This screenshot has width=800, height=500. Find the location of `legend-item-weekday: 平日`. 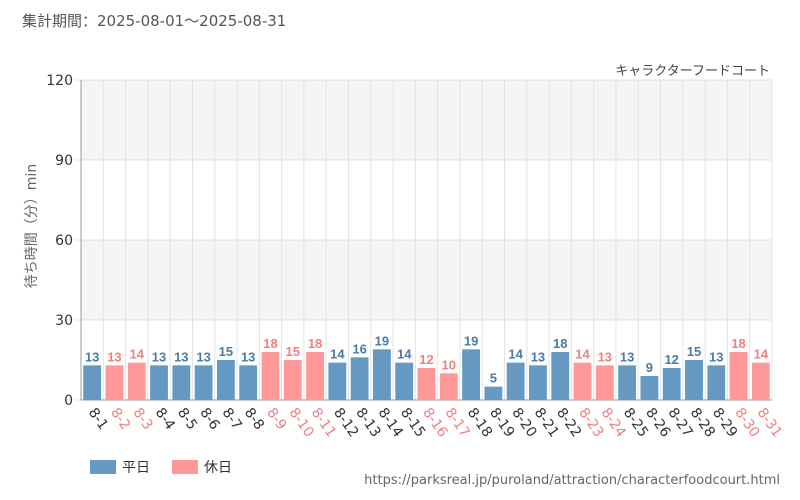

legend-item-weekday: 平日 is located at coordinates (120, 467).